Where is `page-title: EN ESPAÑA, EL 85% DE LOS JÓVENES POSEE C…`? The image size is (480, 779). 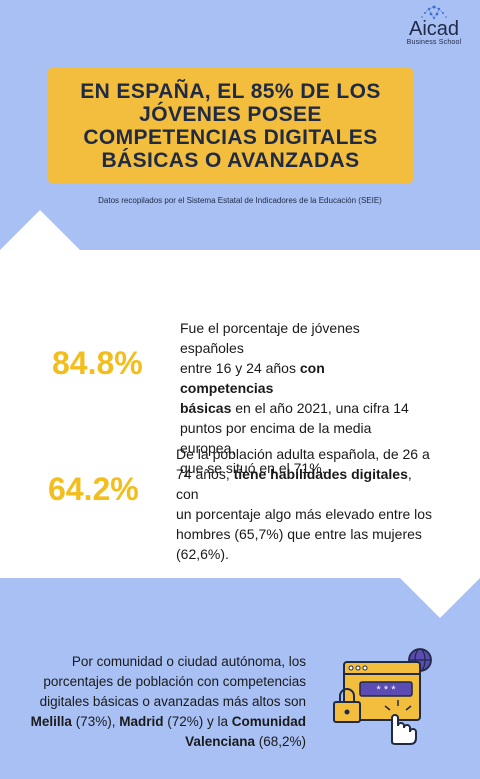 page-title: EN ESPAÑA, EL 85% DE LOS JÓVENES POSEE C… is located at coordinates (230, 126).